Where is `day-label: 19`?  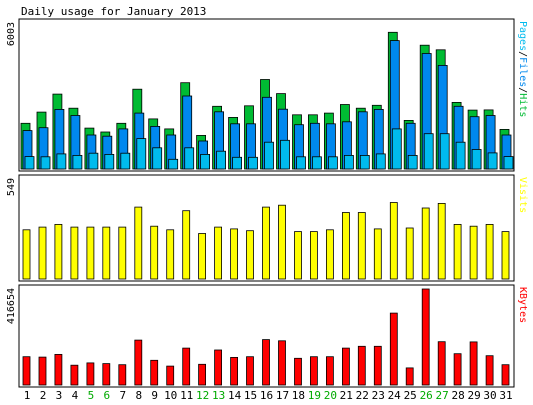
day-label: 19 is located at coordinates (314, 395).